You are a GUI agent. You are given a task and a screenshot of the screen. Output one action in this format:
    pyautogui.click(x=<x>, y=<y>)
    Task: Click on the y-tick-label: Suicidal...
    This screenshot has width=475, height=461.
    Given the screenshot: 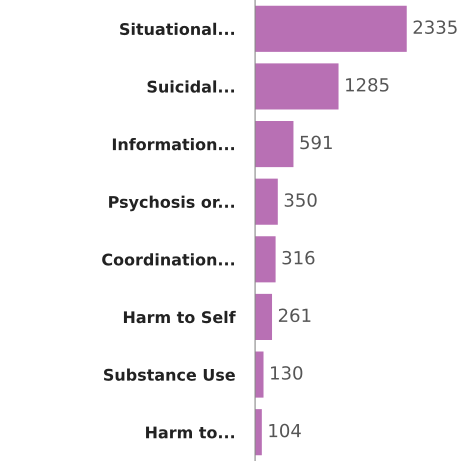 What is the action you would take?
    pyautogui.click(x=191, y=86)
    